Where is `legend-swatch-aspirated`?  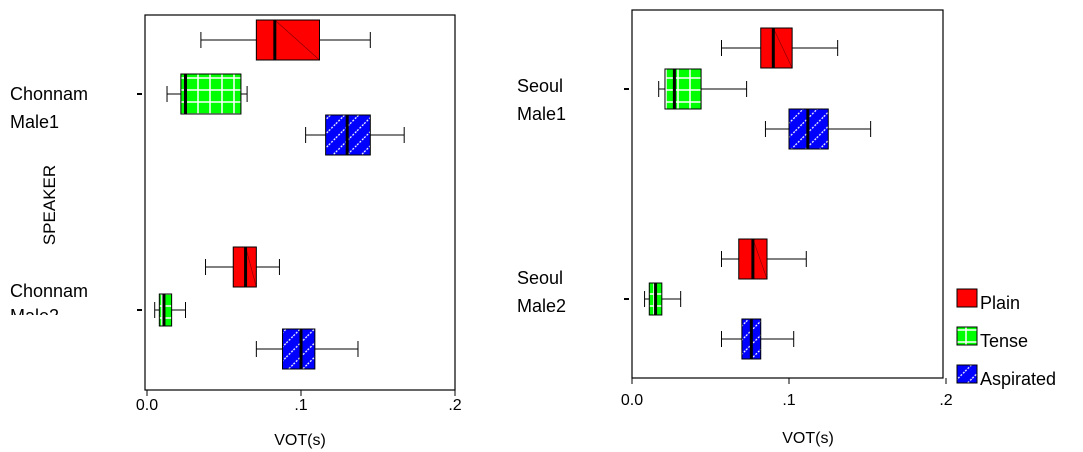 legend-swatch-aspirated is located at coordinates (967, 374).